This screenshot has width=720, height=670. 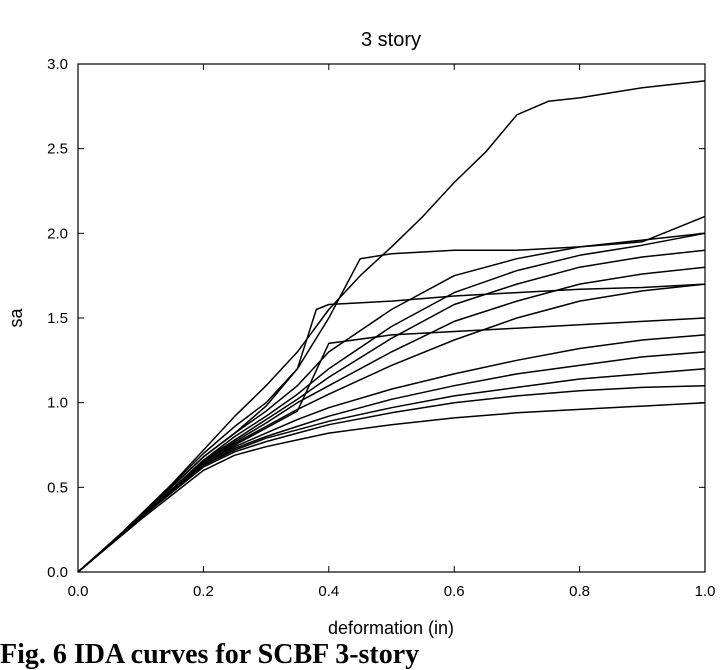 I want to click on x-tick-labels: 0.0 0.2 0.4 0.6 0.8 1.0, so click(x=392, y=591).